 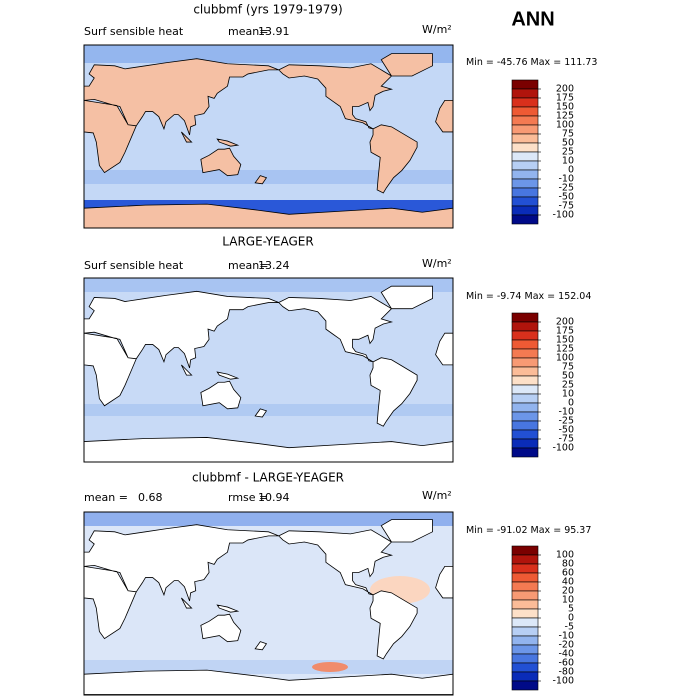 What do you see at coordinates (566, 188) in the screenshot?
I see `colorbar-label: -25` at bounding box center [566, 188].